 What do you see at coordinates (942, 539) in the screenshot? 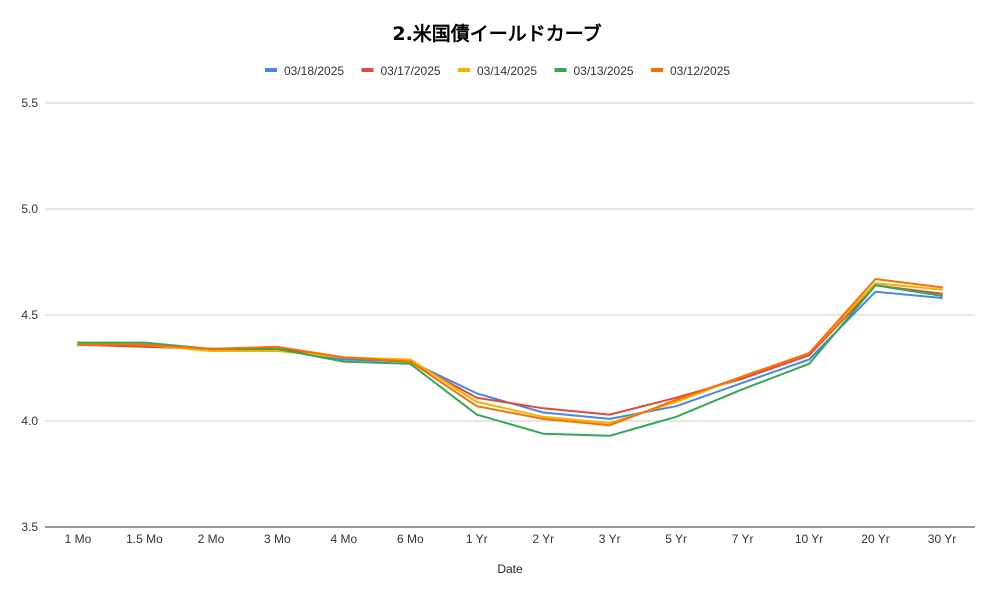
I see `x-tick-label: 30 Yr` at bounding box center [942, 539].